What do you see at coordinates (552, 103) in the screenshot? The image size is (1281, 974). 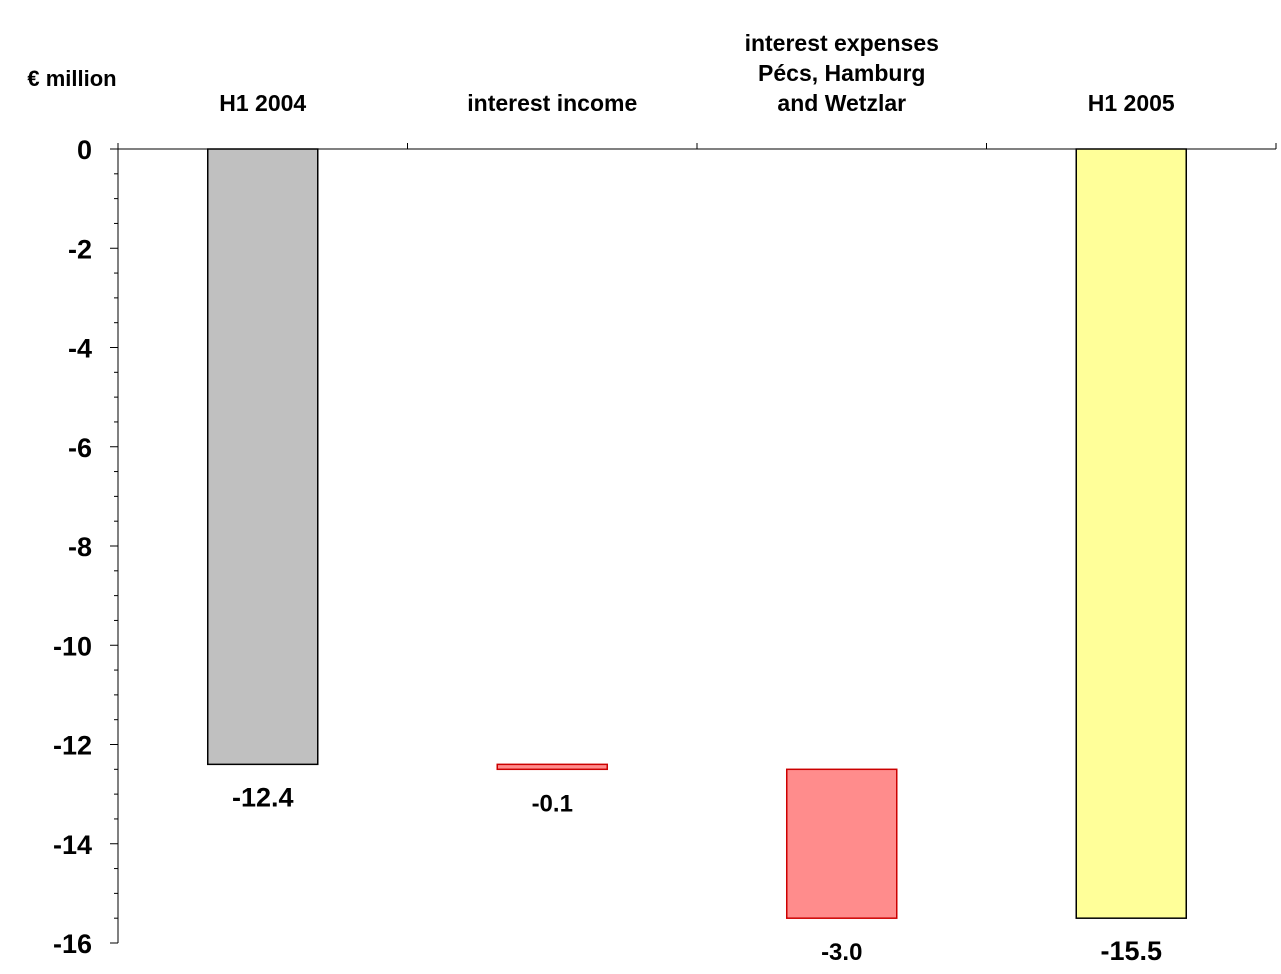 I see `x-tick-label: interest income` at bounding box center [552, 103].